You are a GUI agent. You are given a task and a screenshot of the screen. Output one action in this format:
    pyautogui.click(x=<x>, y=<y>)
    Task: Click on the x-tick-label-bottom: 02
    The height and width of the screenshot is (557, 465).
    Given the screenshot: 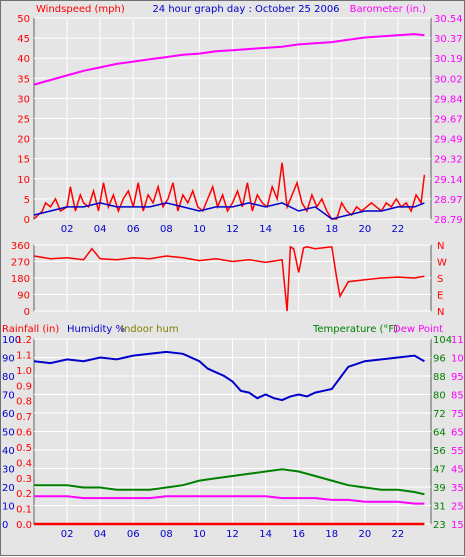 What is the action you would take?
    pyautogui.click(x=67, y=534)
    